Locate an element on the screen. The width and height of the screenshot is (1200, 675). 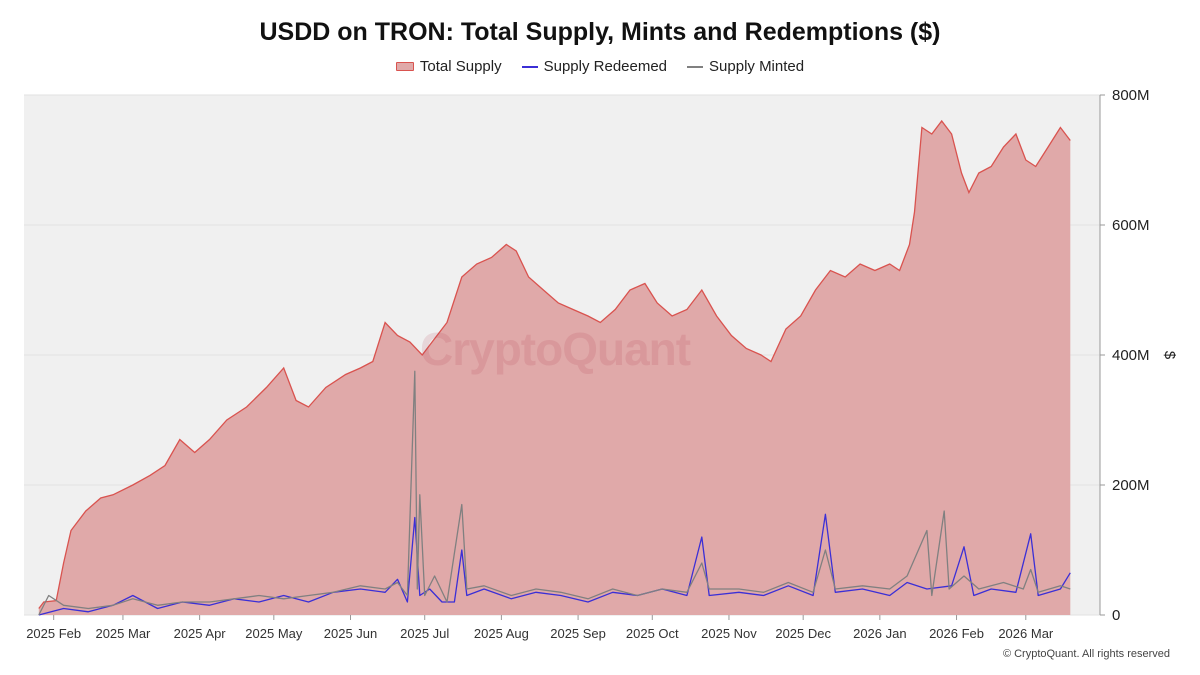
y-tick-label: 0 is located at coordinates (1116, 615).